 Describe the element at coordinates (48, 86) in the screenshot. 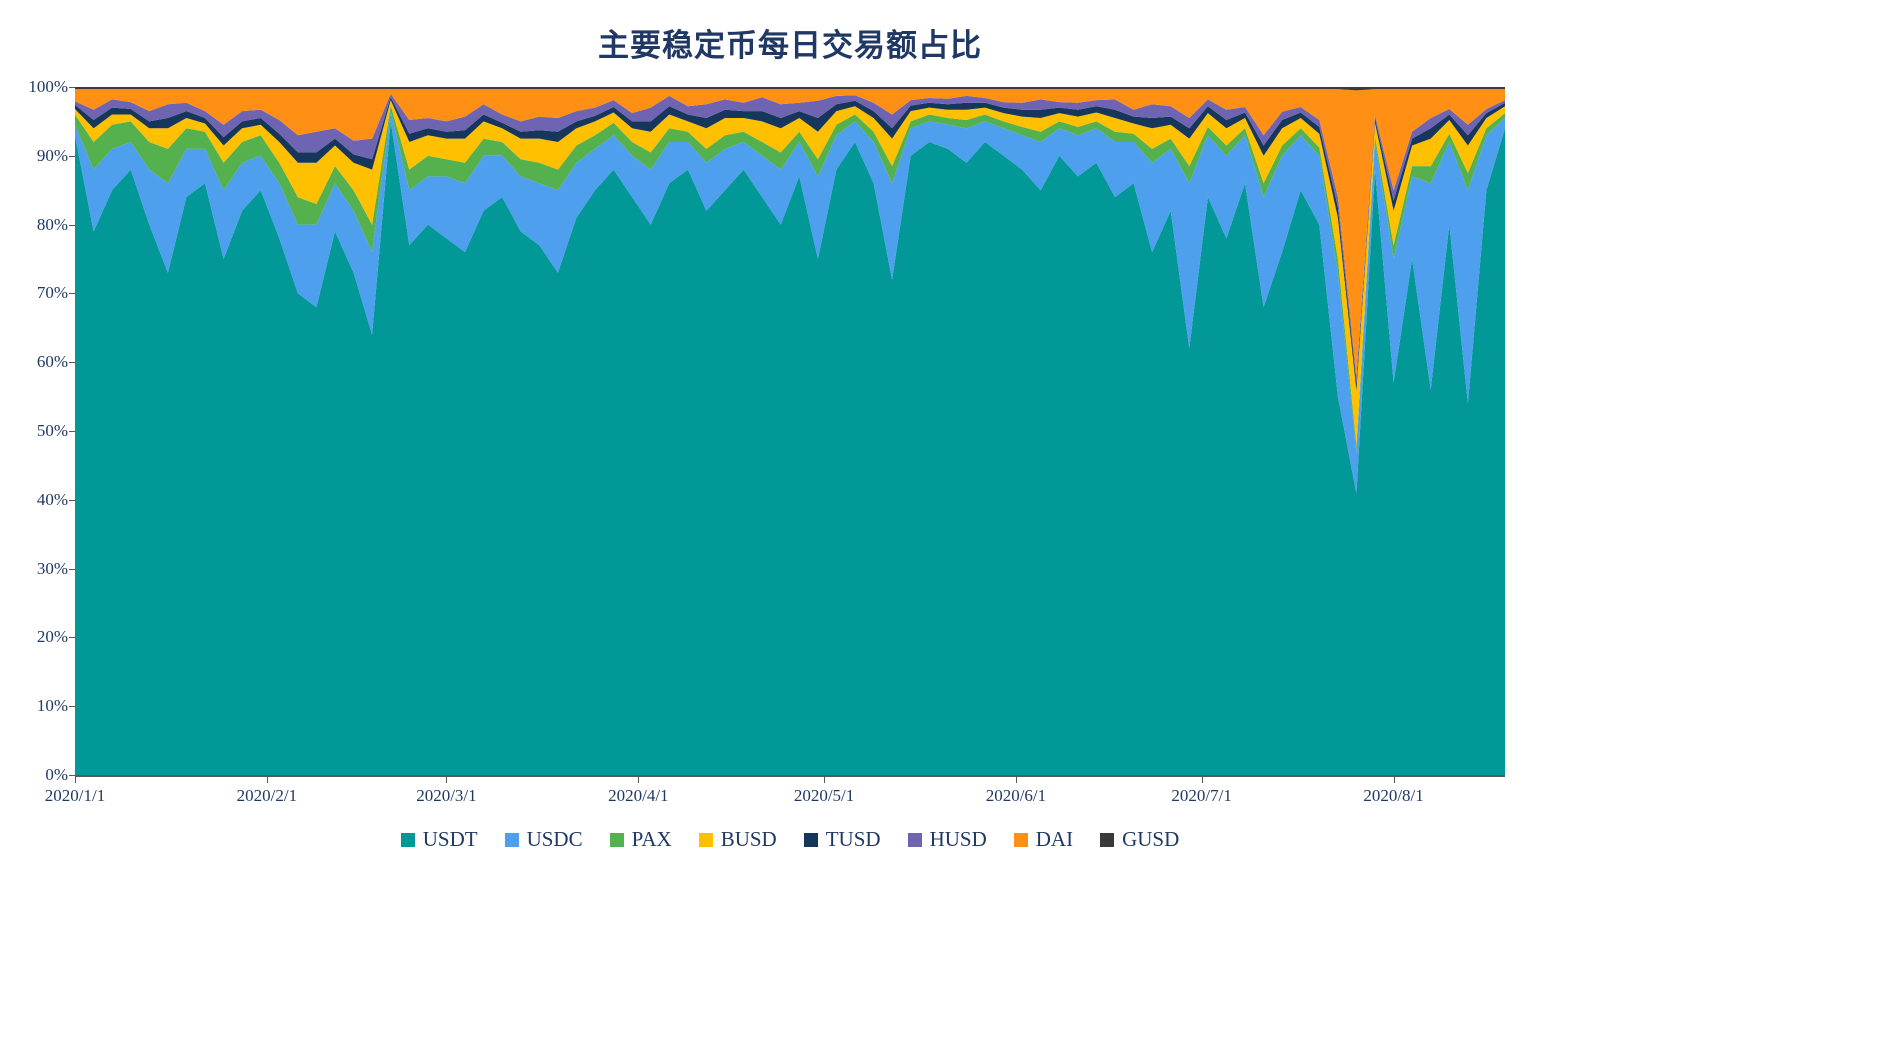

I see `y-axis-label: 100%` at that location.